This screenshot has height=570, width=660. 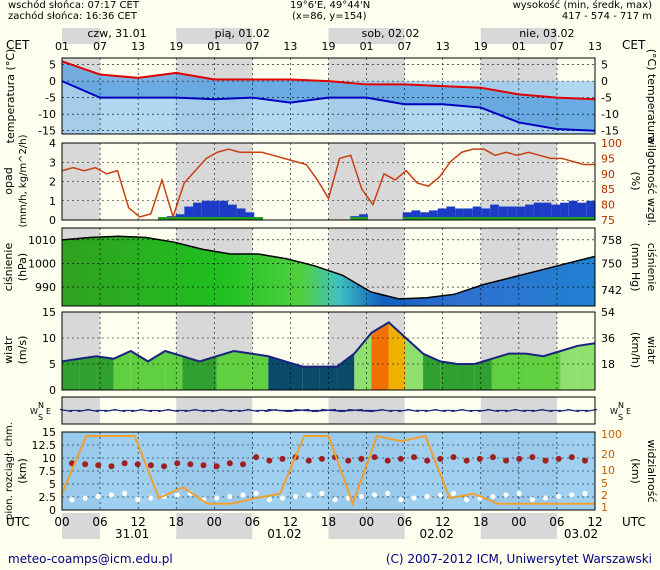 What do you see at coordinates (52, 143) in the screenshot?
I see `precip-ytick: 4` at bounding box center [52, 143].